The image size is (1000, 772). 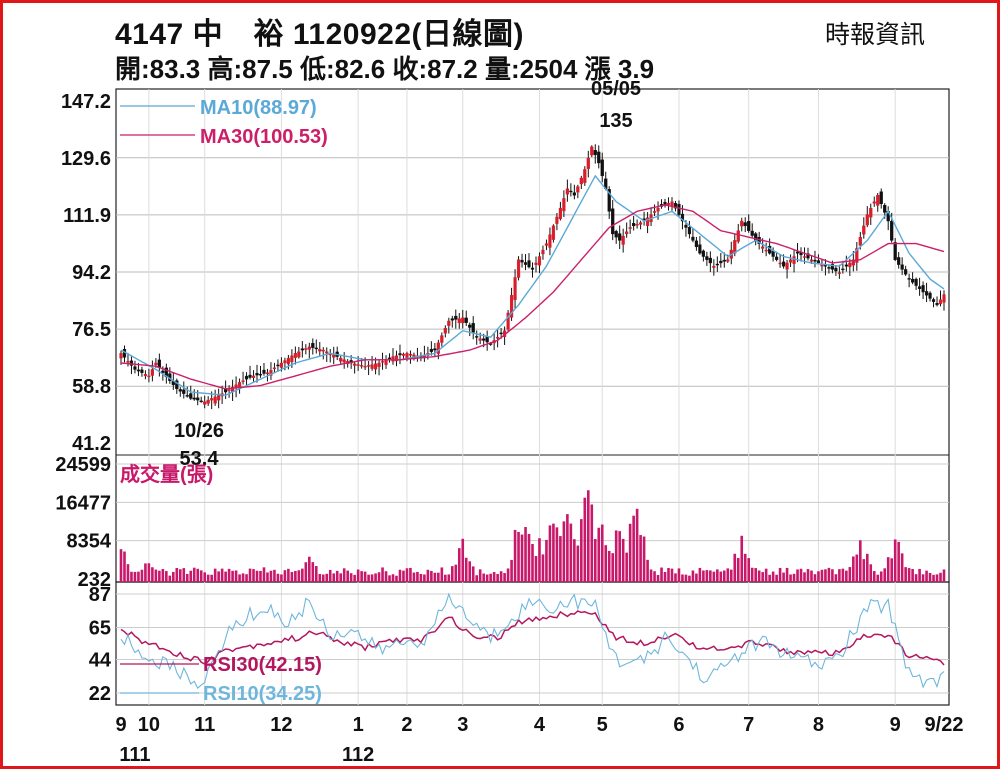 What do you see at coordinates (100, 629) in the screenshot?
I see `rsi-tick-label: 65` at bounding box center [100, 629].